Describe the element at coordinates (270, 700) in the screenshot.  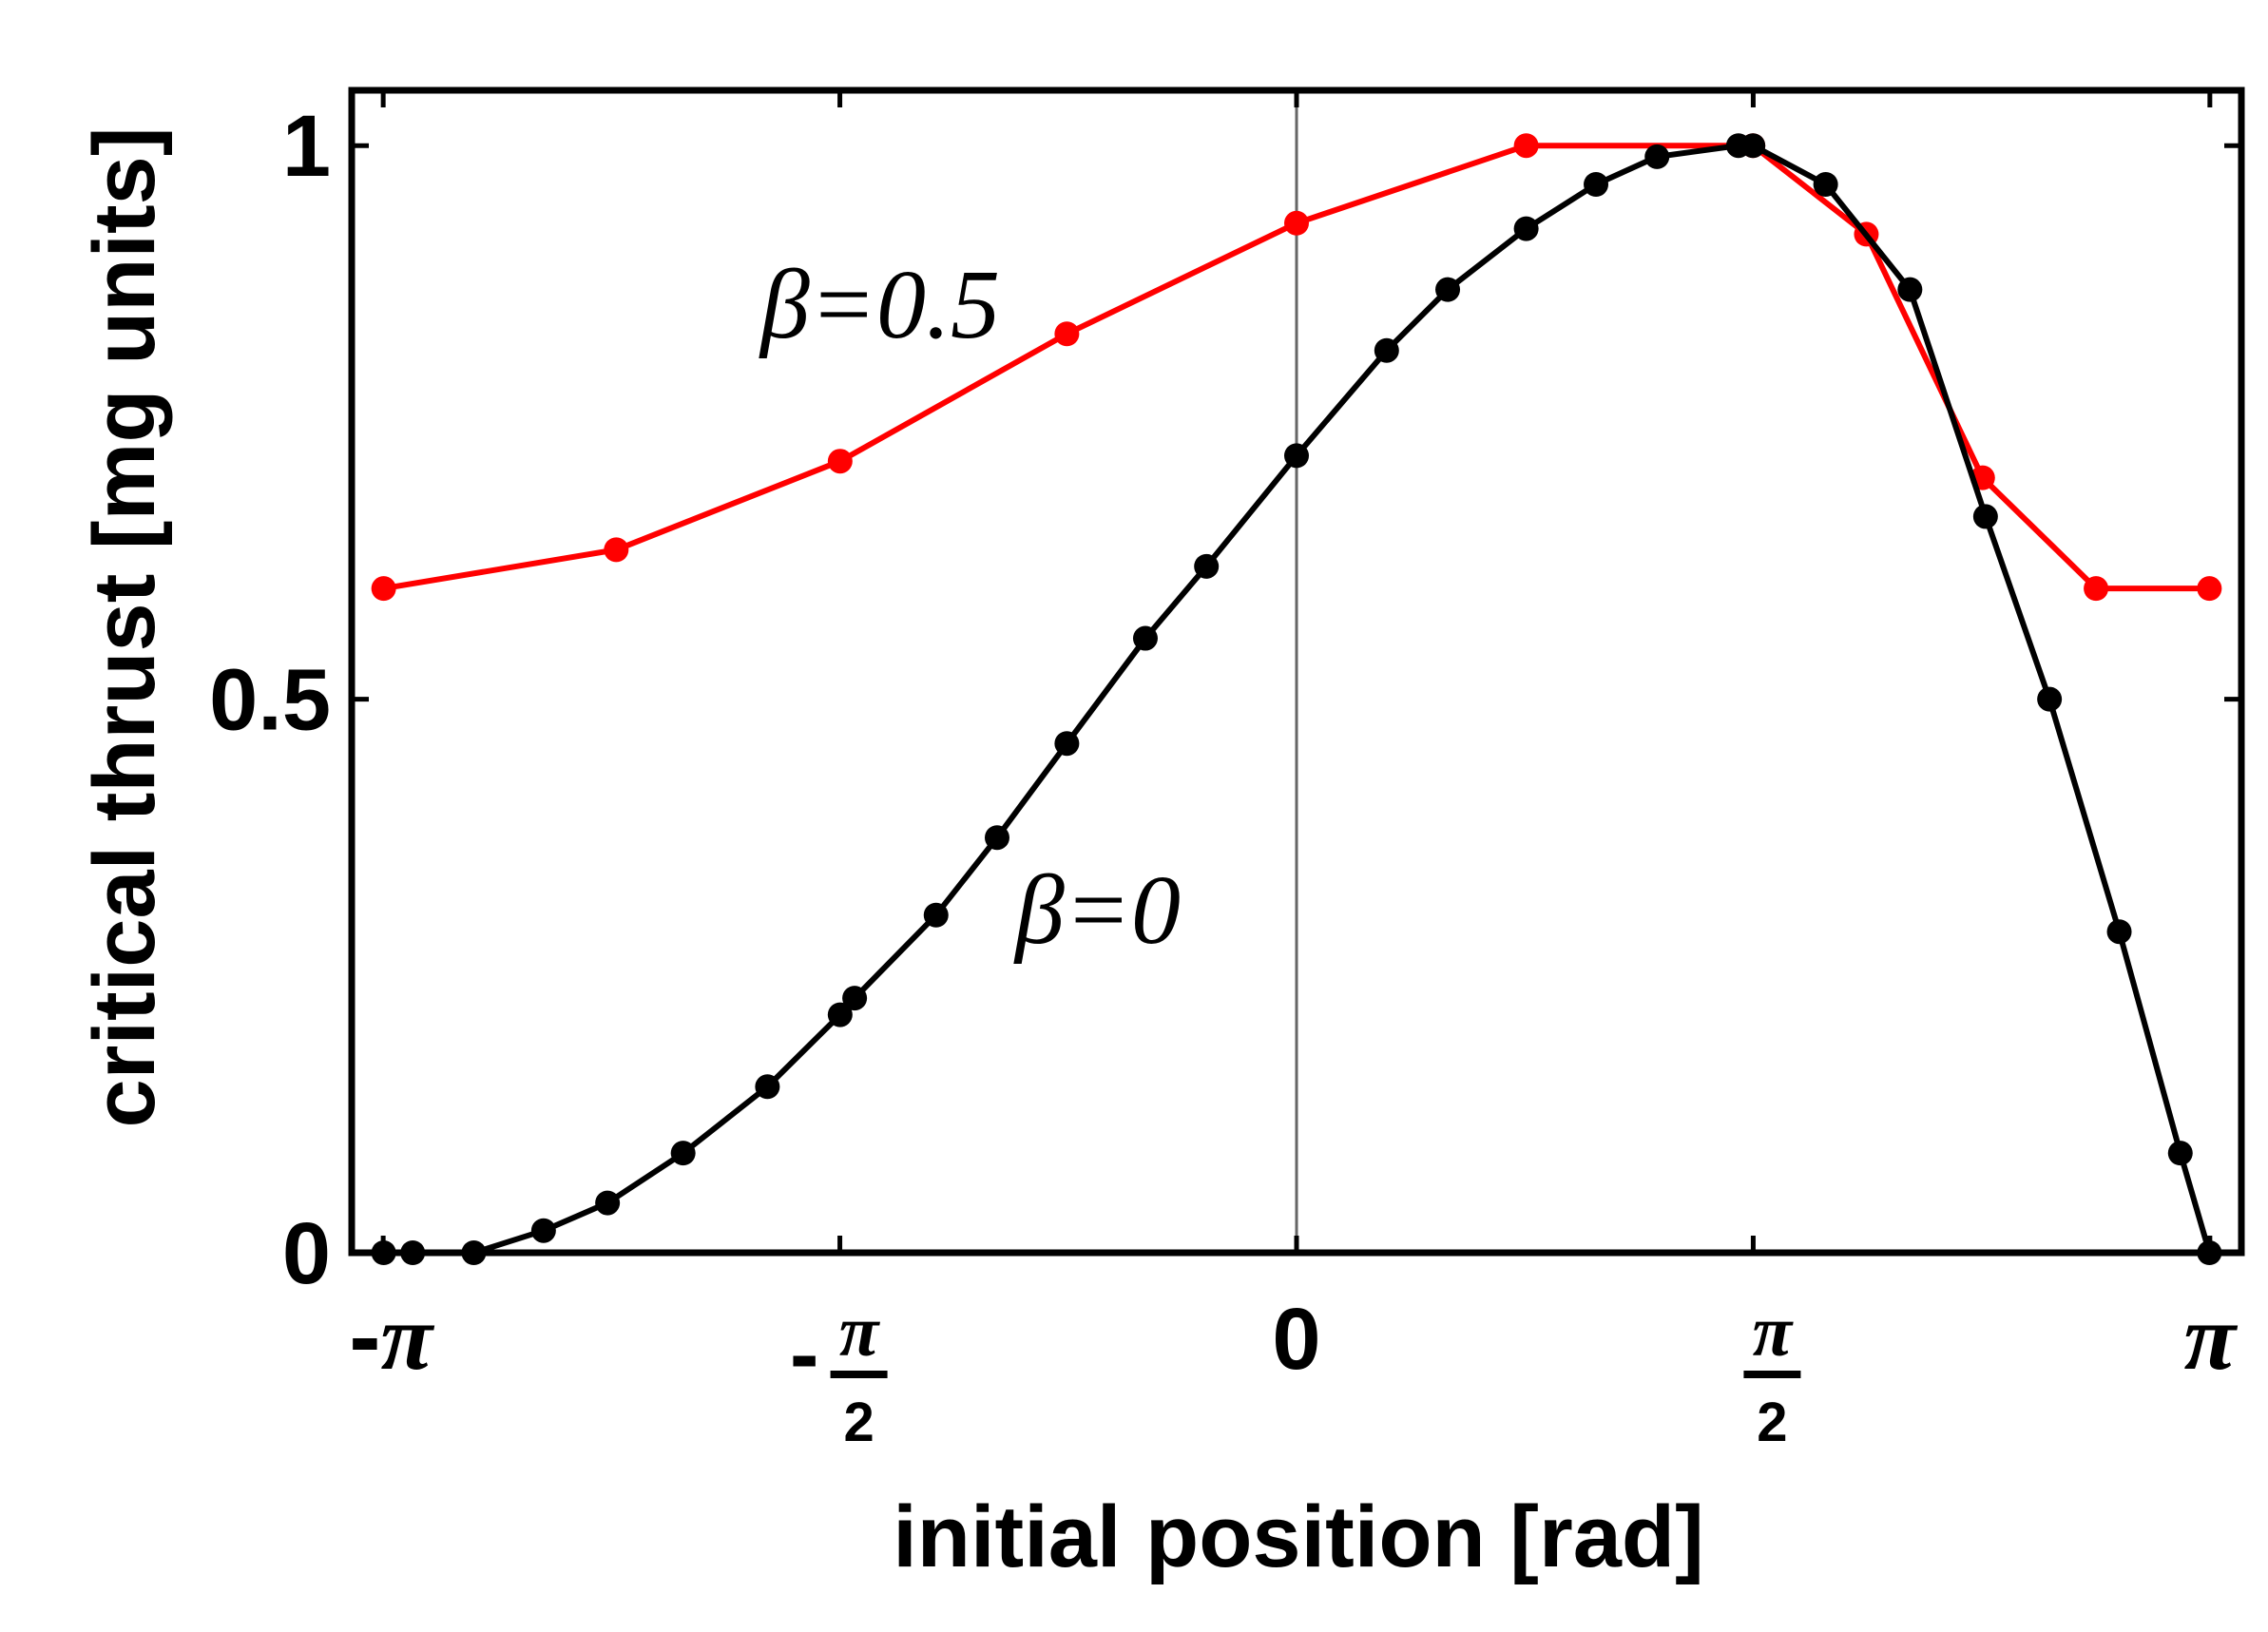
I see `y-tick-label: 0.5` at that location.